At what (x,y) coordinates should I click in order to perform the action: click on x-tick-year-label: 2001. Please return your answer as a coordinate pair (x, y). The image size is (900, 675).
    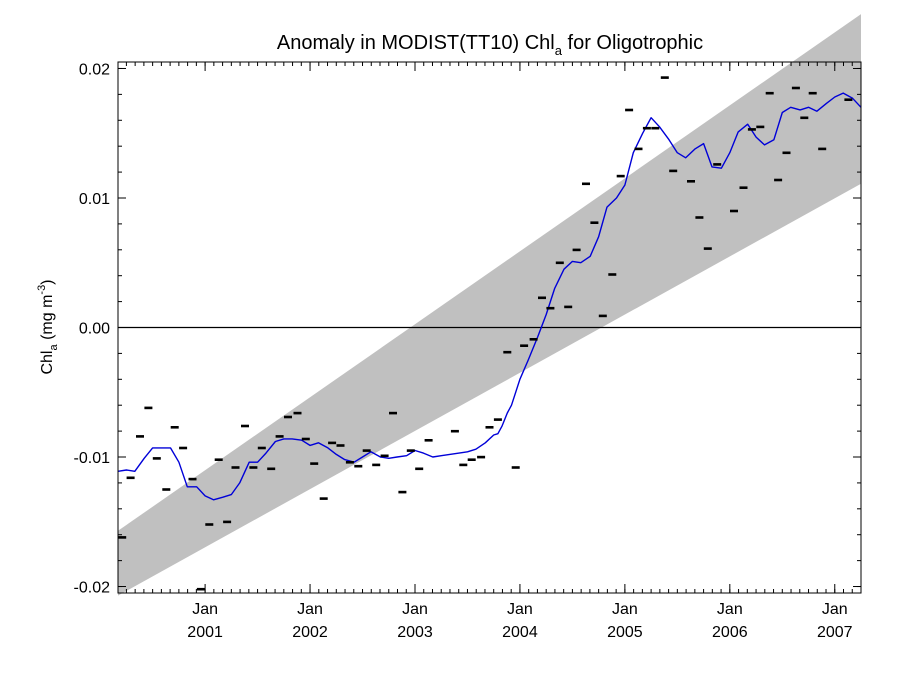
    Looking at the image, I should click on (205, 632).